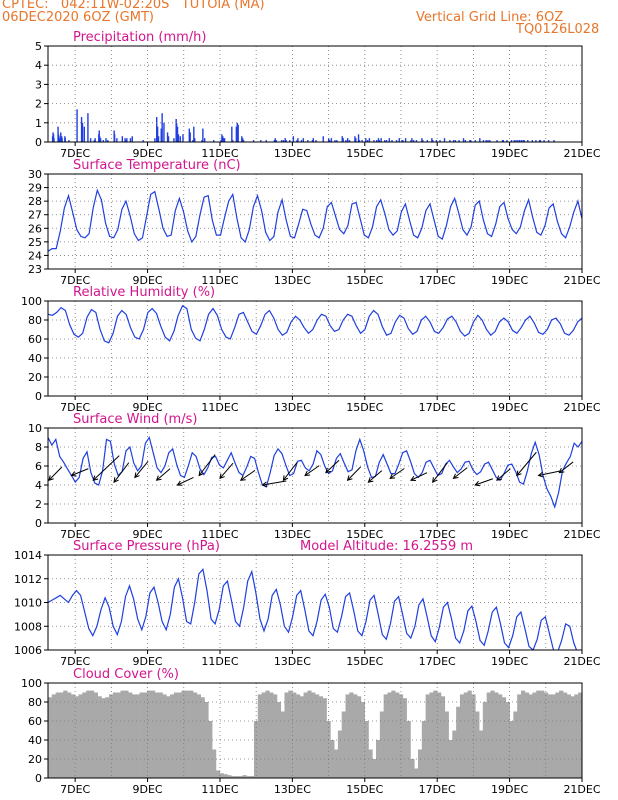 This screenshot has width=618, height=800. What do you see at coordinates (126, 674) in the screenshot?
I see `cloud-title: Cloud Cover (%)` at bounding box center [126, 674].